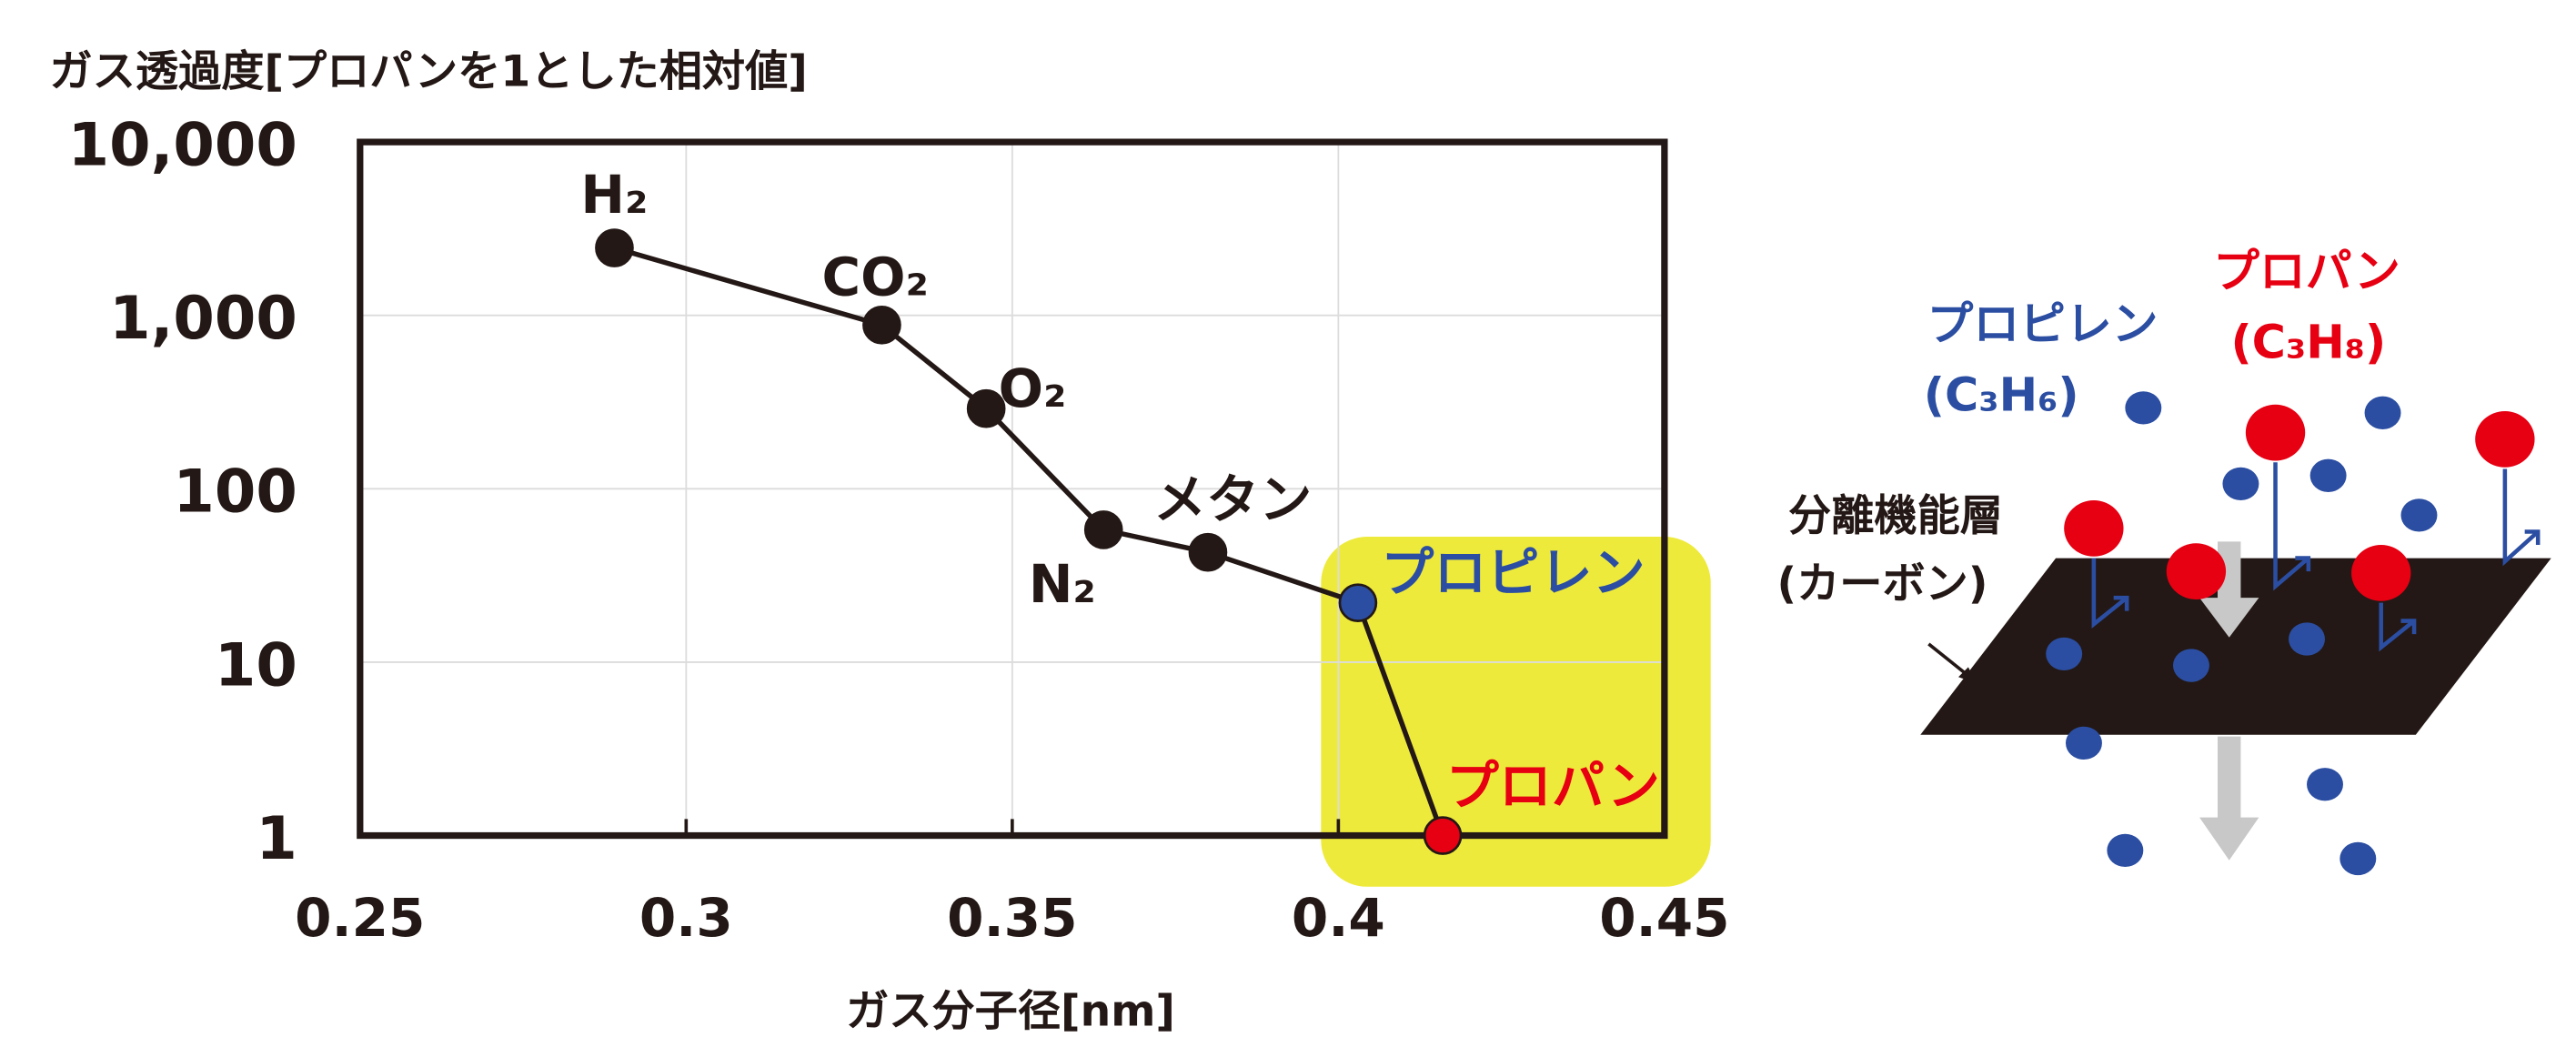 The height and width of the screenshot is (1037, 2576). I want to click on propane-formula: (C₃H₈), so click(2308, 341).